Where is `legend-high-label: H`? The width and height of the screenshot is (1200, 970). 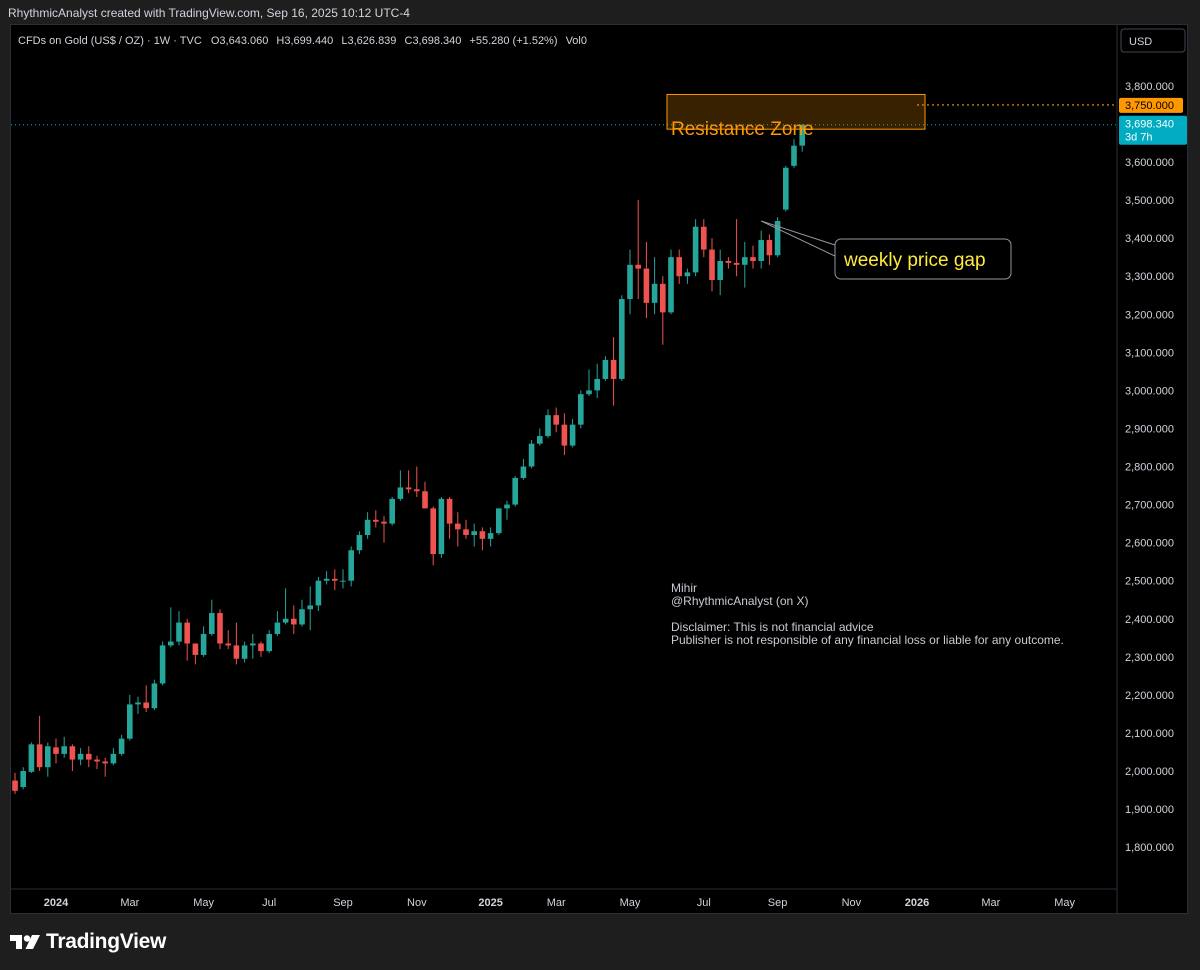
legend-high-label: H is located at coordinates (280, 41).